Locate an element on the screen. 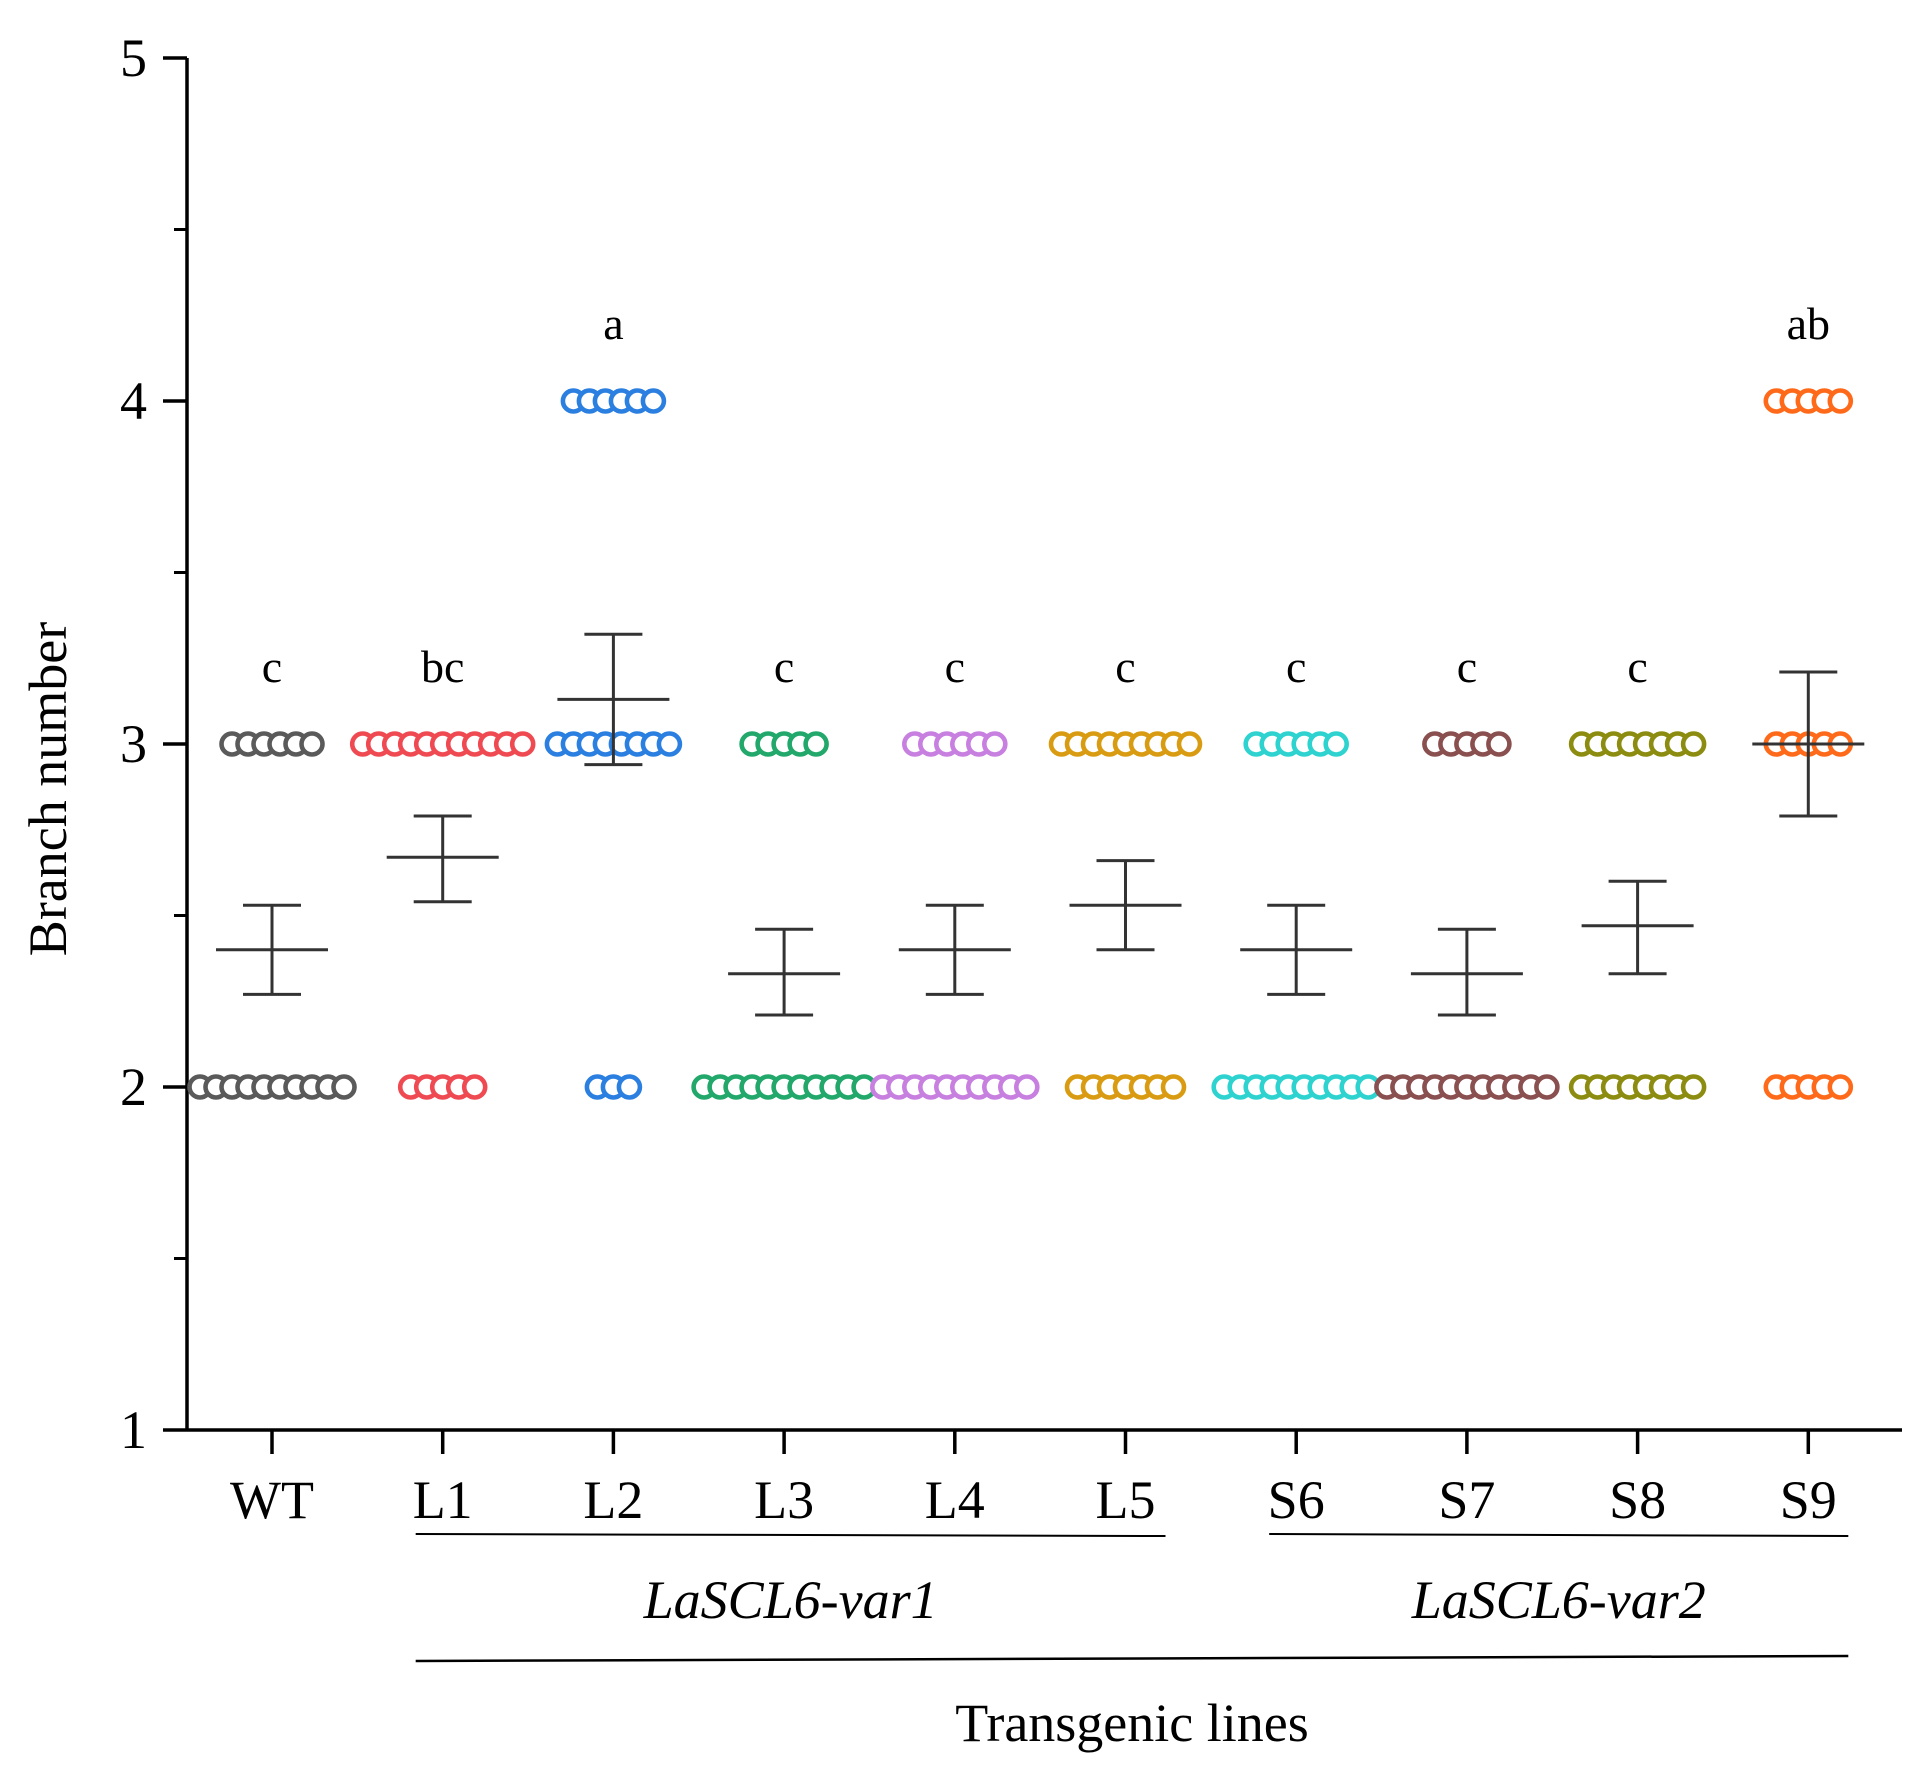  significance-letter: ab is located at coordinates (1808, 323).